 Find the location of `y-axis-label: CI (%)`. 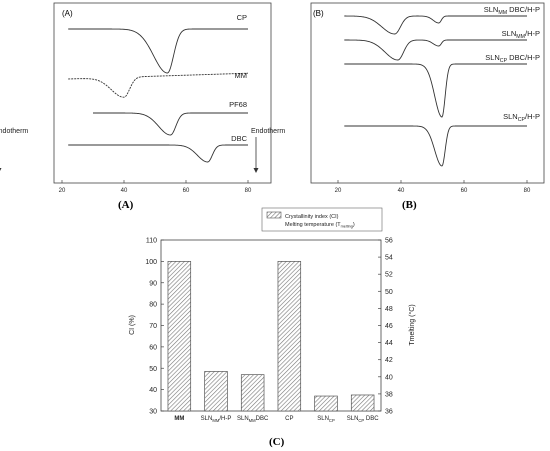

y-axis-label: CI (%) is located at coordinates (132, 325).